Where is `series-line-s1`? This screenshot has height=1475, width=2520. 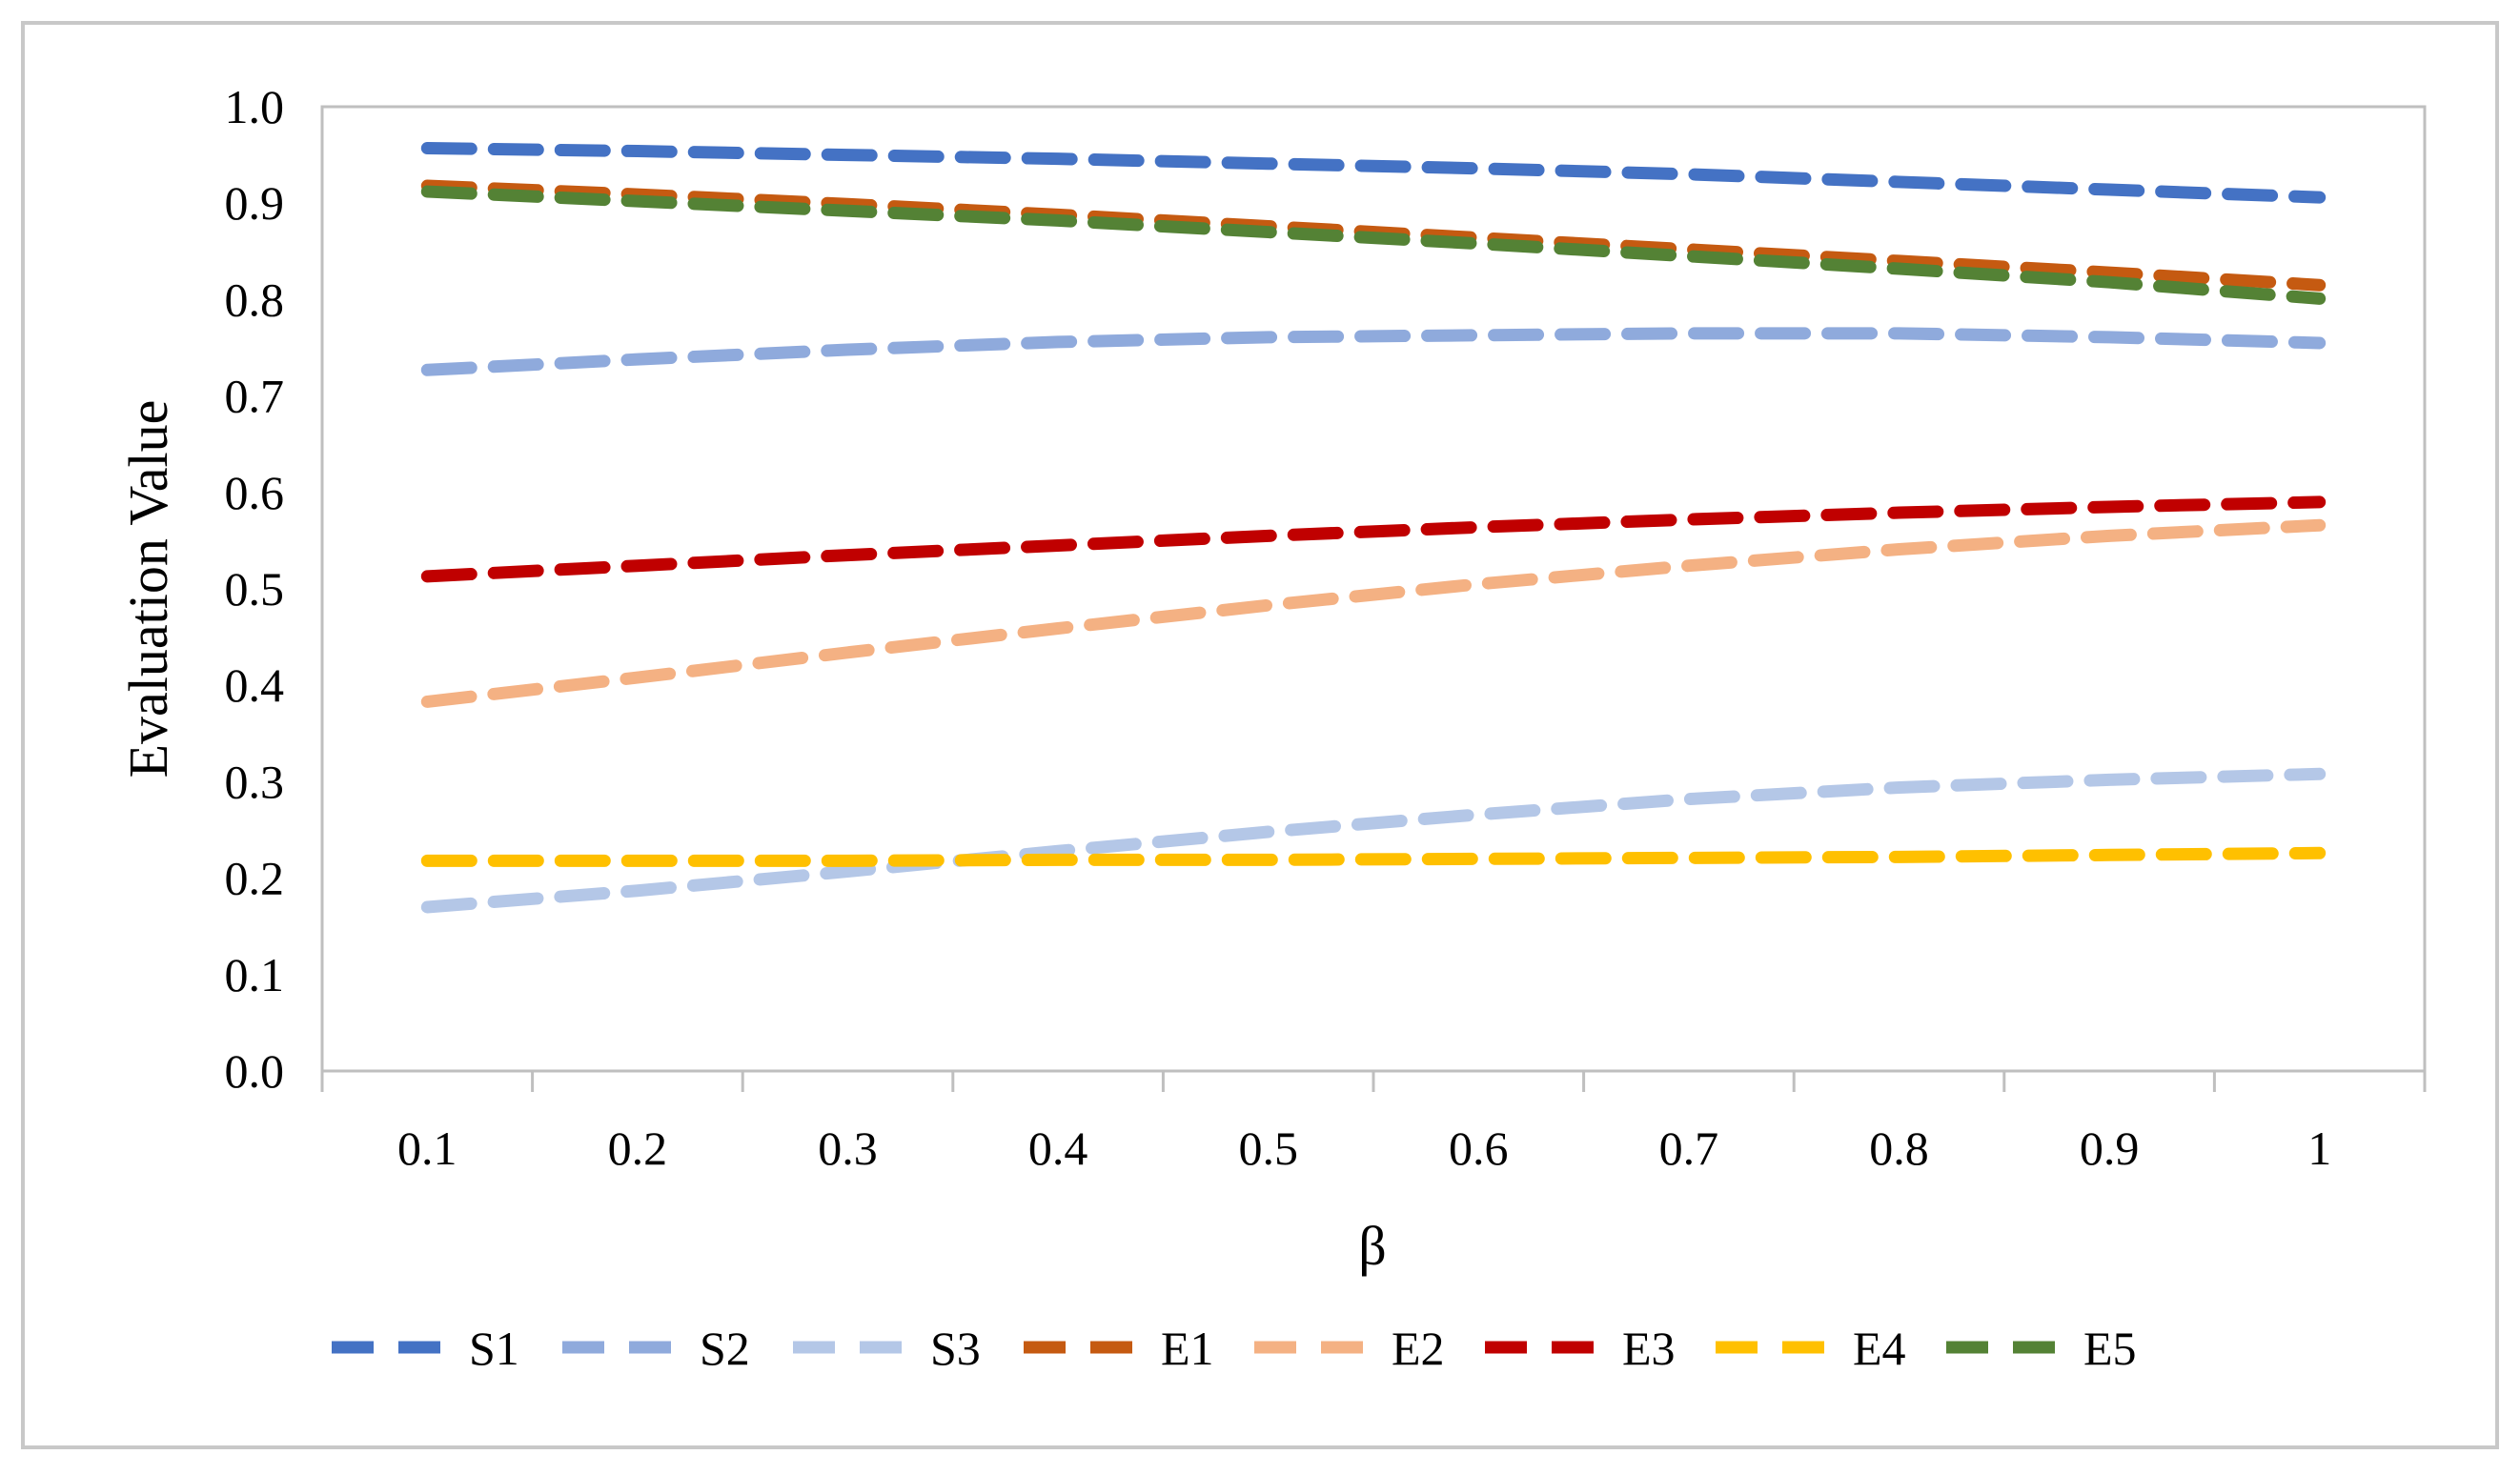
series-line-s1 is located at coordinates (1373, 173).